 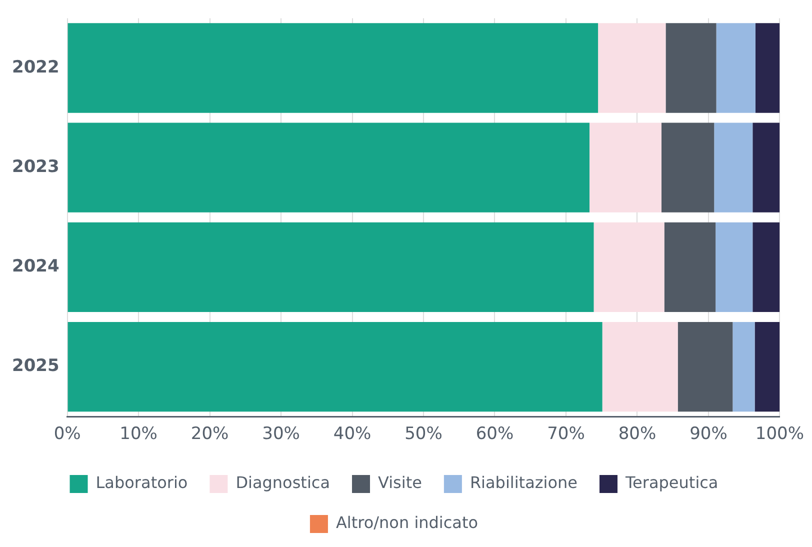 What do you see at coordinates (637, 434) in the screenshot?
I see `x-tick-label: 80%` at bounding box center [637, 434].